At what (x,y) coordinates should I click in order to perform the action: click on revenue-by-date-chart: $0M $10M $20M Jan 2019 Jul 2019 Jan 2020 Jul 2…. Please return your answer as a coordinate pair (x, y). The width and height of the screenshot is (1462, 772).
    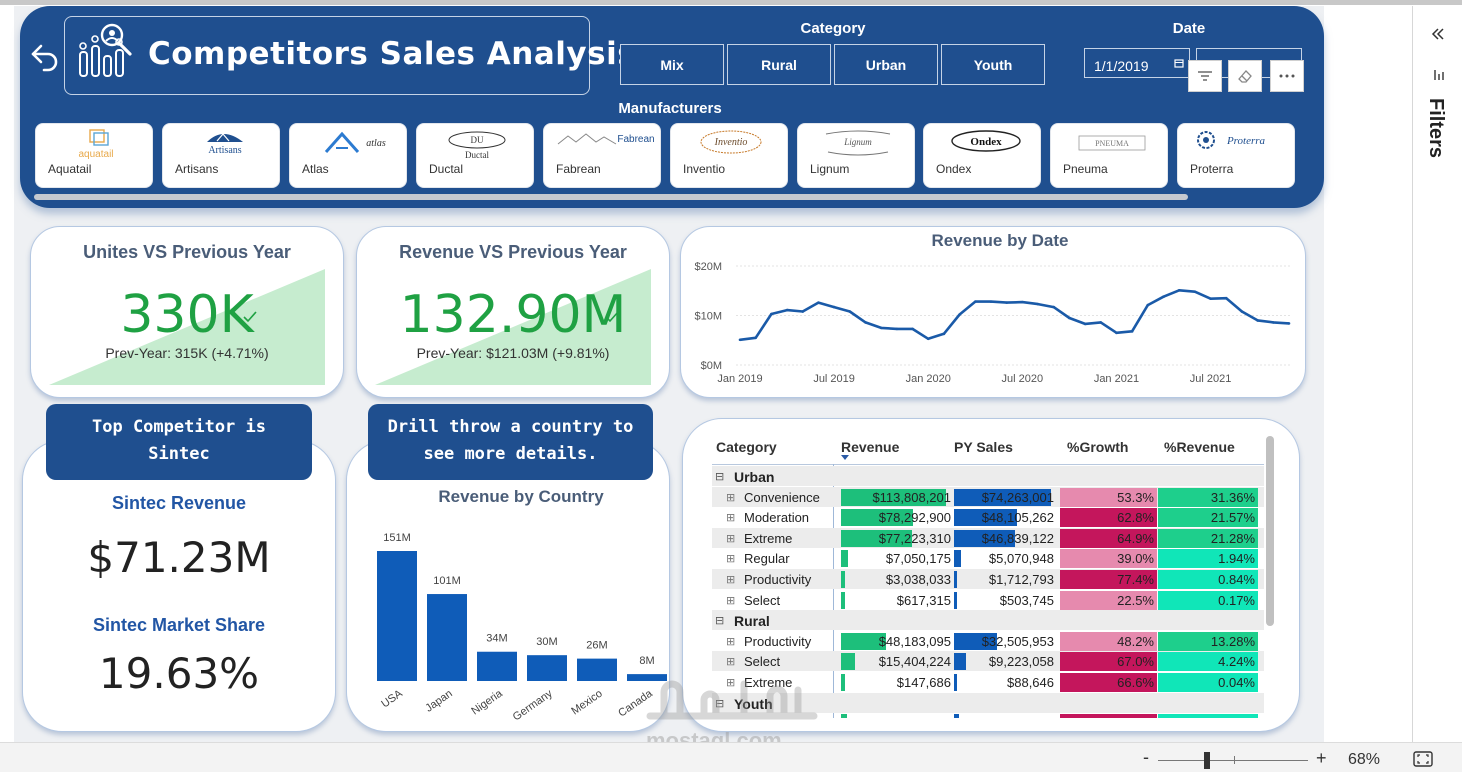
    Looking at the image, I should click on (993, 312).